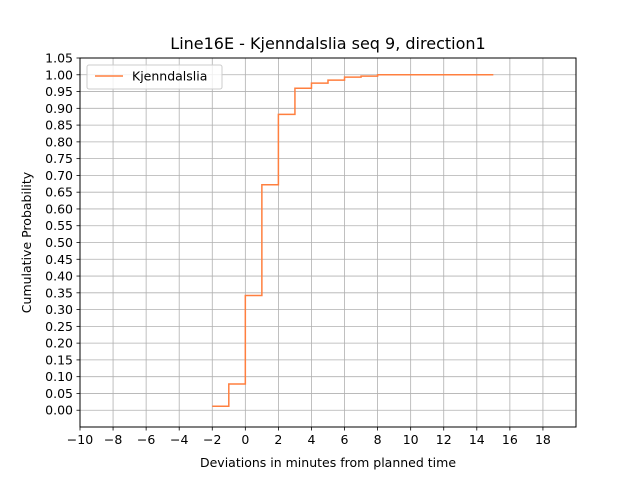 Image resolution: width=640 pixels, height=480 pixels. What do you see at coordinates (59, 91) in the screenshot?
I see `y-tick-label: 0.95` at bounding box center [59, 91].